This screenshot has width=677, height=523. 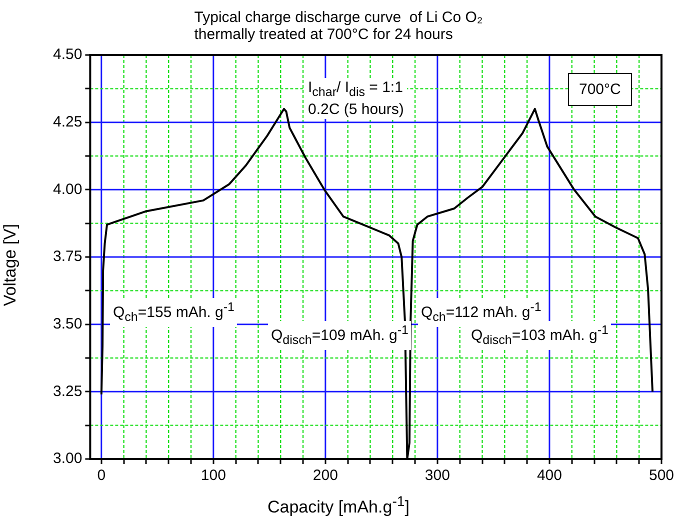 I want to click on annotation: 700°C, so click(x=600, y=89).